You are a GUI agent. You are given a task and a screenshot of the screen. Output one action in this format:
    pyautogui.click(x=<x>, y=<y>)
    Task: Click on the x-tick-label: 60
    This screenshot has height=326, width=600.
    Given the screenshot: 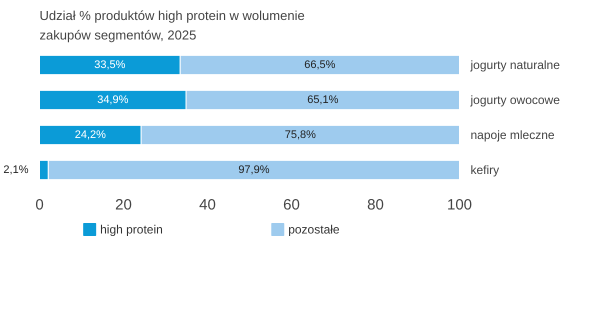 What is the action you would take?
    pyautogui.click(x=291, y=205)
    